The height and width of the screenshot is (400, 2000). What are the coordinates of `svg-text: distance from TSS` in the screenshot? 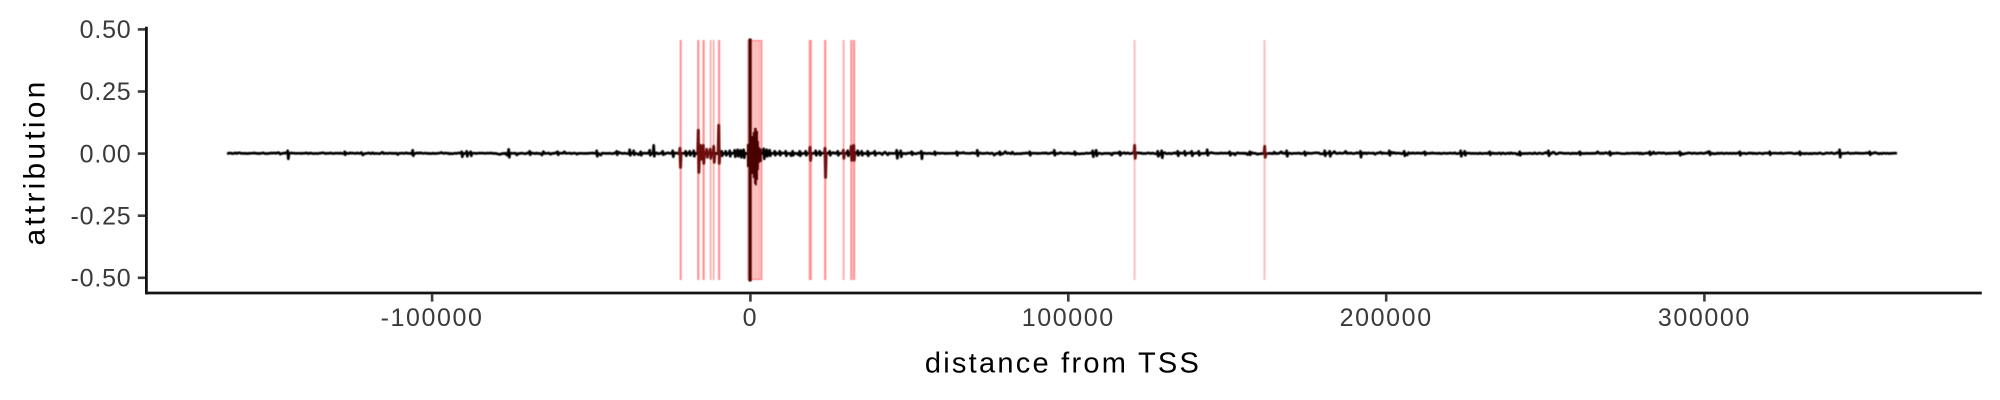 It's located at (1063, 364).